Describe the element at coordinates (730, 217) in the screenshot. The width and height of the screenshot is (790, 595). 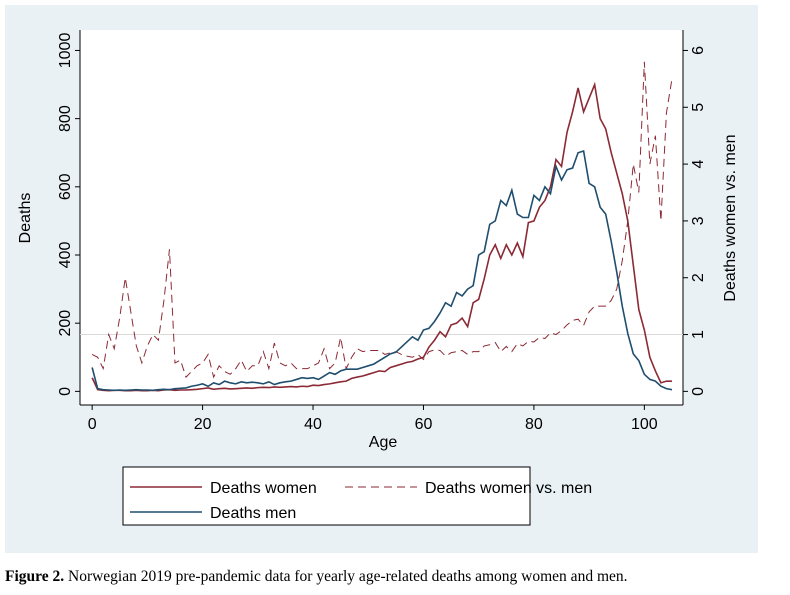
I see `y2-axis-label: Deaths women vs. men` at that location.